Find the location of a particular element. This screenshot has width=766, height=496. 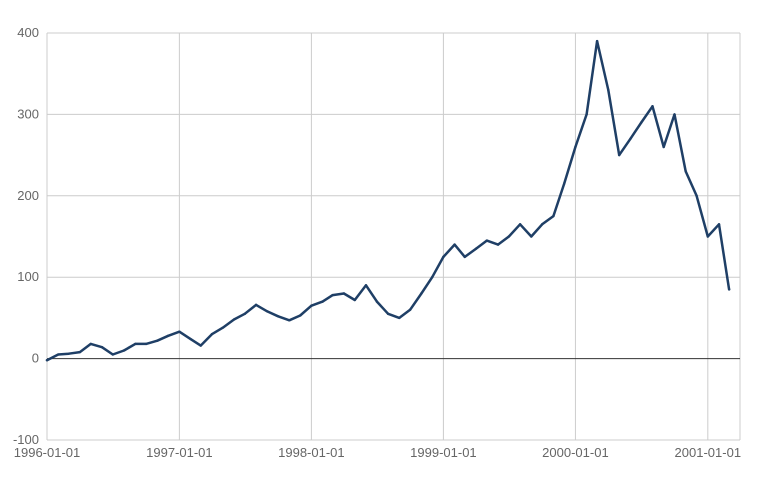

y-tick-label: -100 is located at coordinates (26, 439).